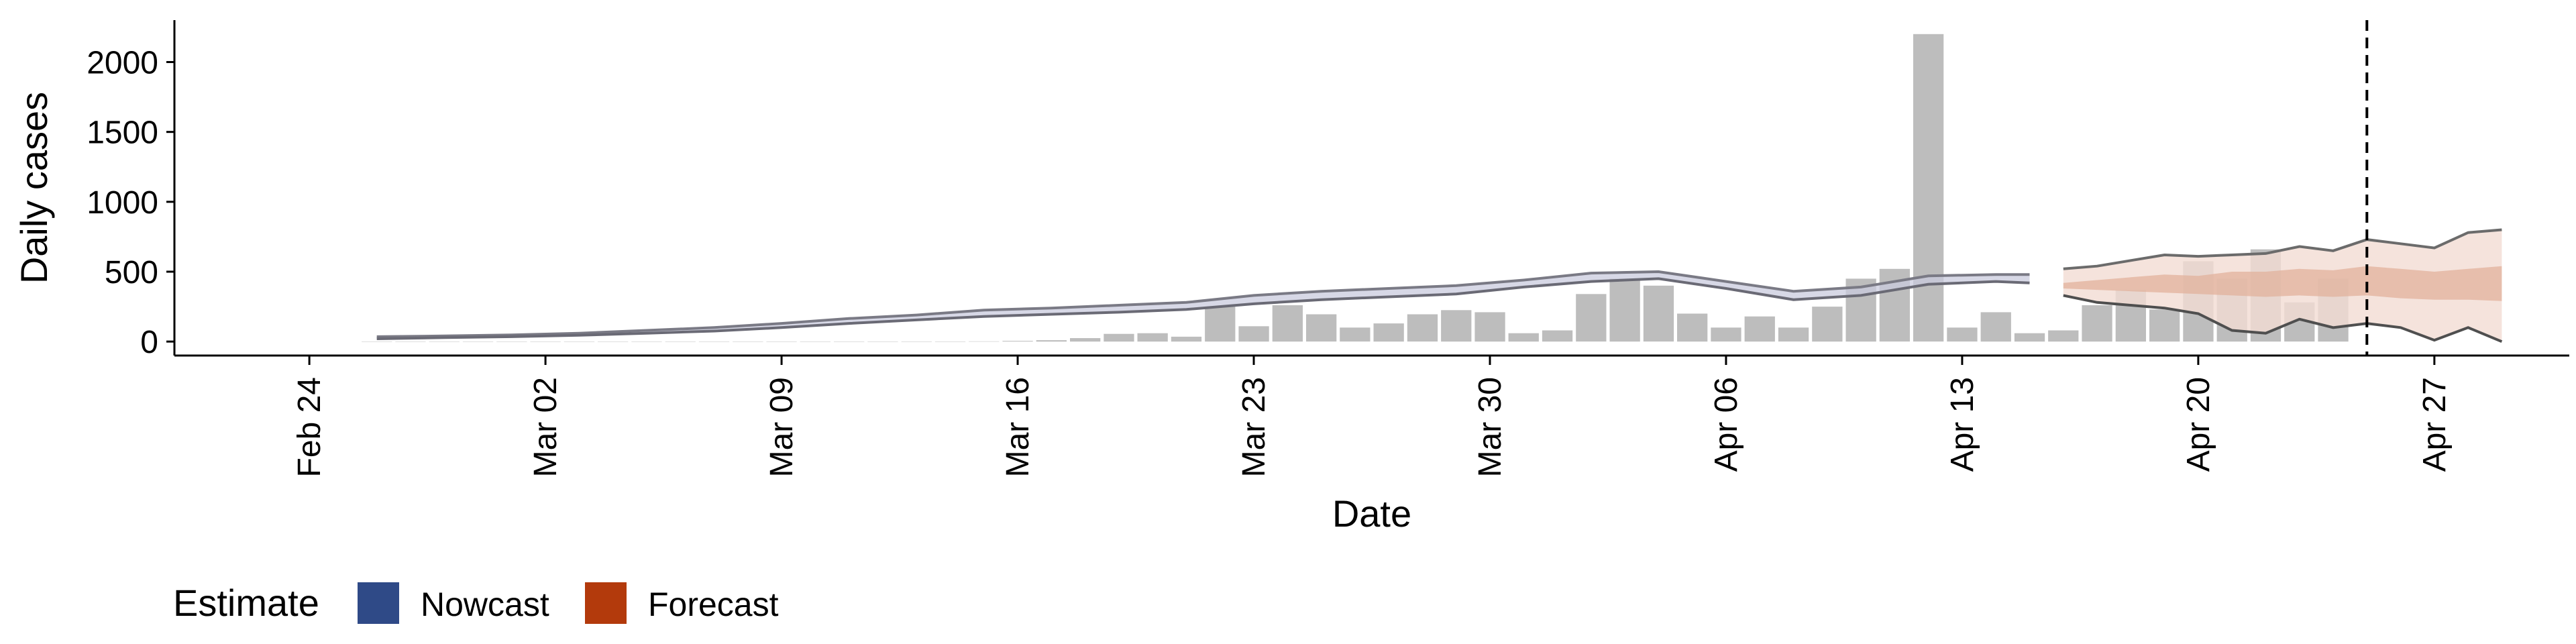  What do you see at coordinates (246, 603) in the screenshot?
I see `legend-title: Estimate` at bounding box center [246, 603].